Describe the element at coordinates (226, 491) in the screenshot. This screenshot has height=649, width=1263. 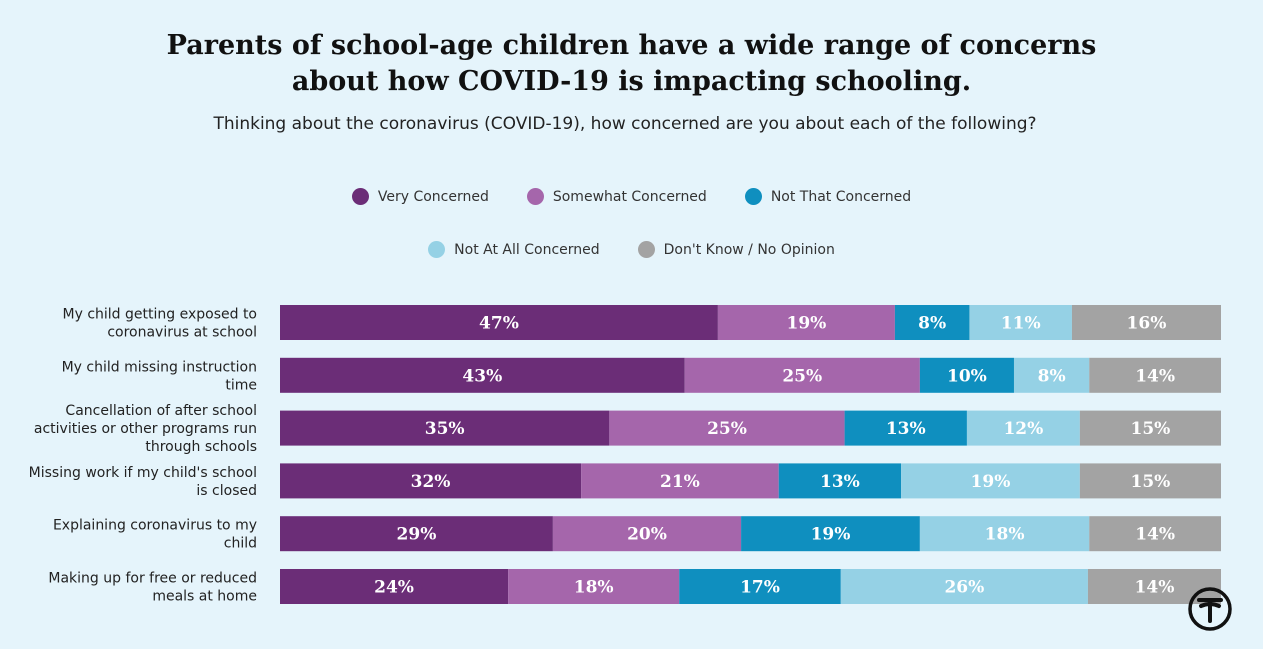
I see `category-label: is closed` at that location.